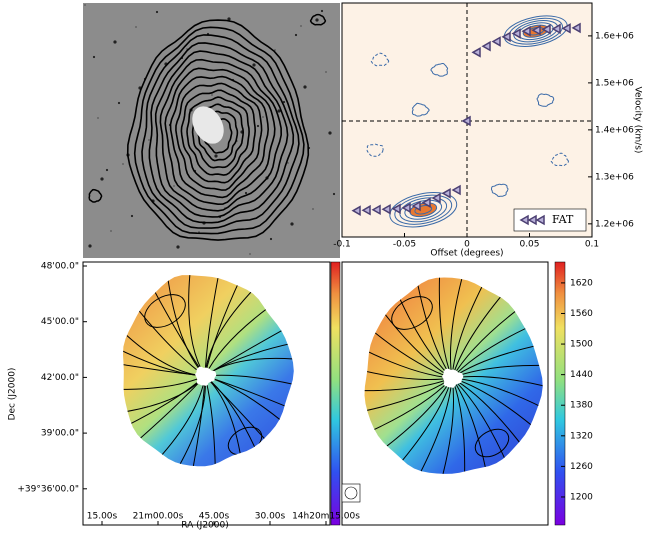 This screenshot has height=536, width=646. Describe the element at coordinates (351, 493) in the screenshot. I see `beam` at that location.